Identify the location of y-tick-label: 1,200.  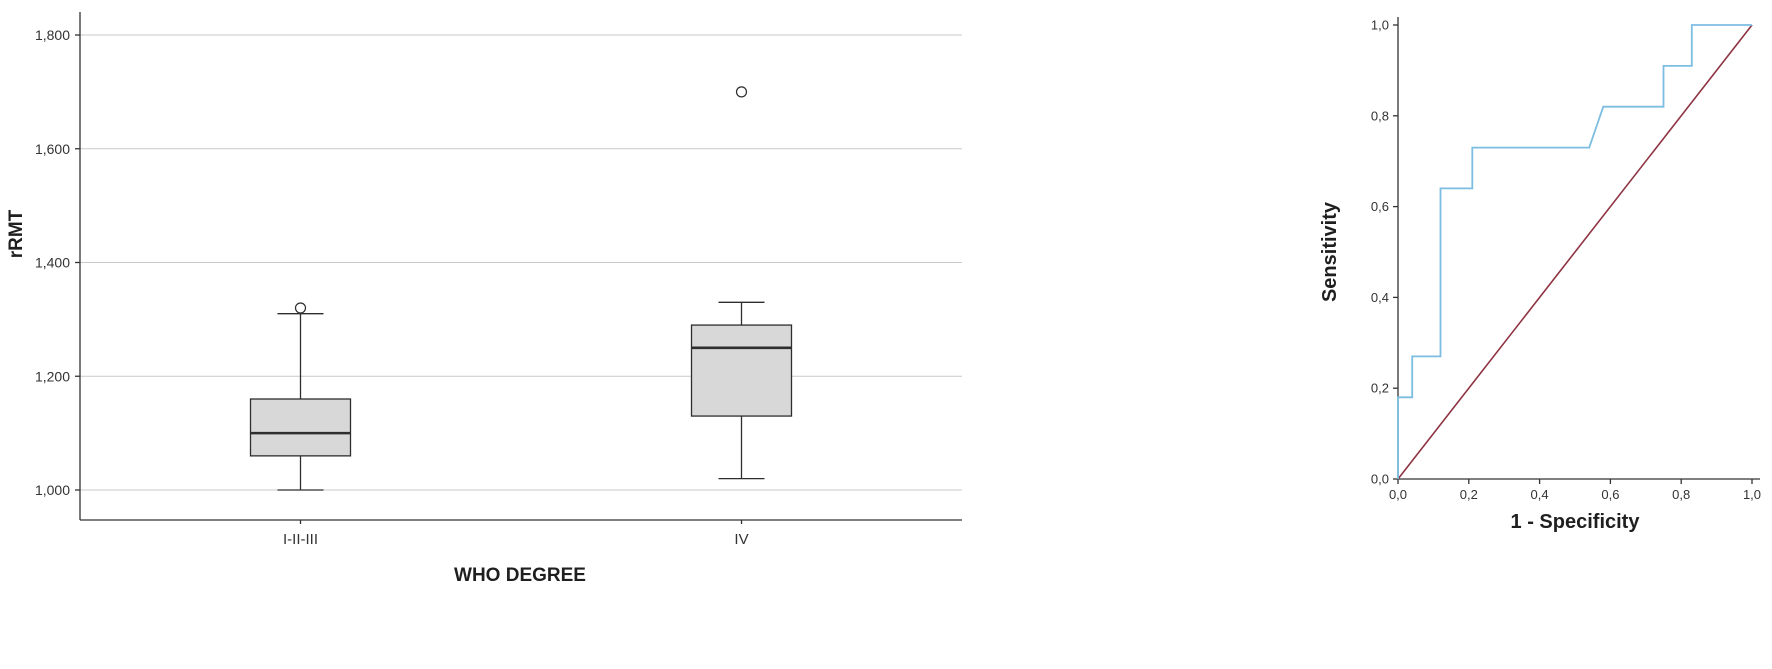
(52, 376).